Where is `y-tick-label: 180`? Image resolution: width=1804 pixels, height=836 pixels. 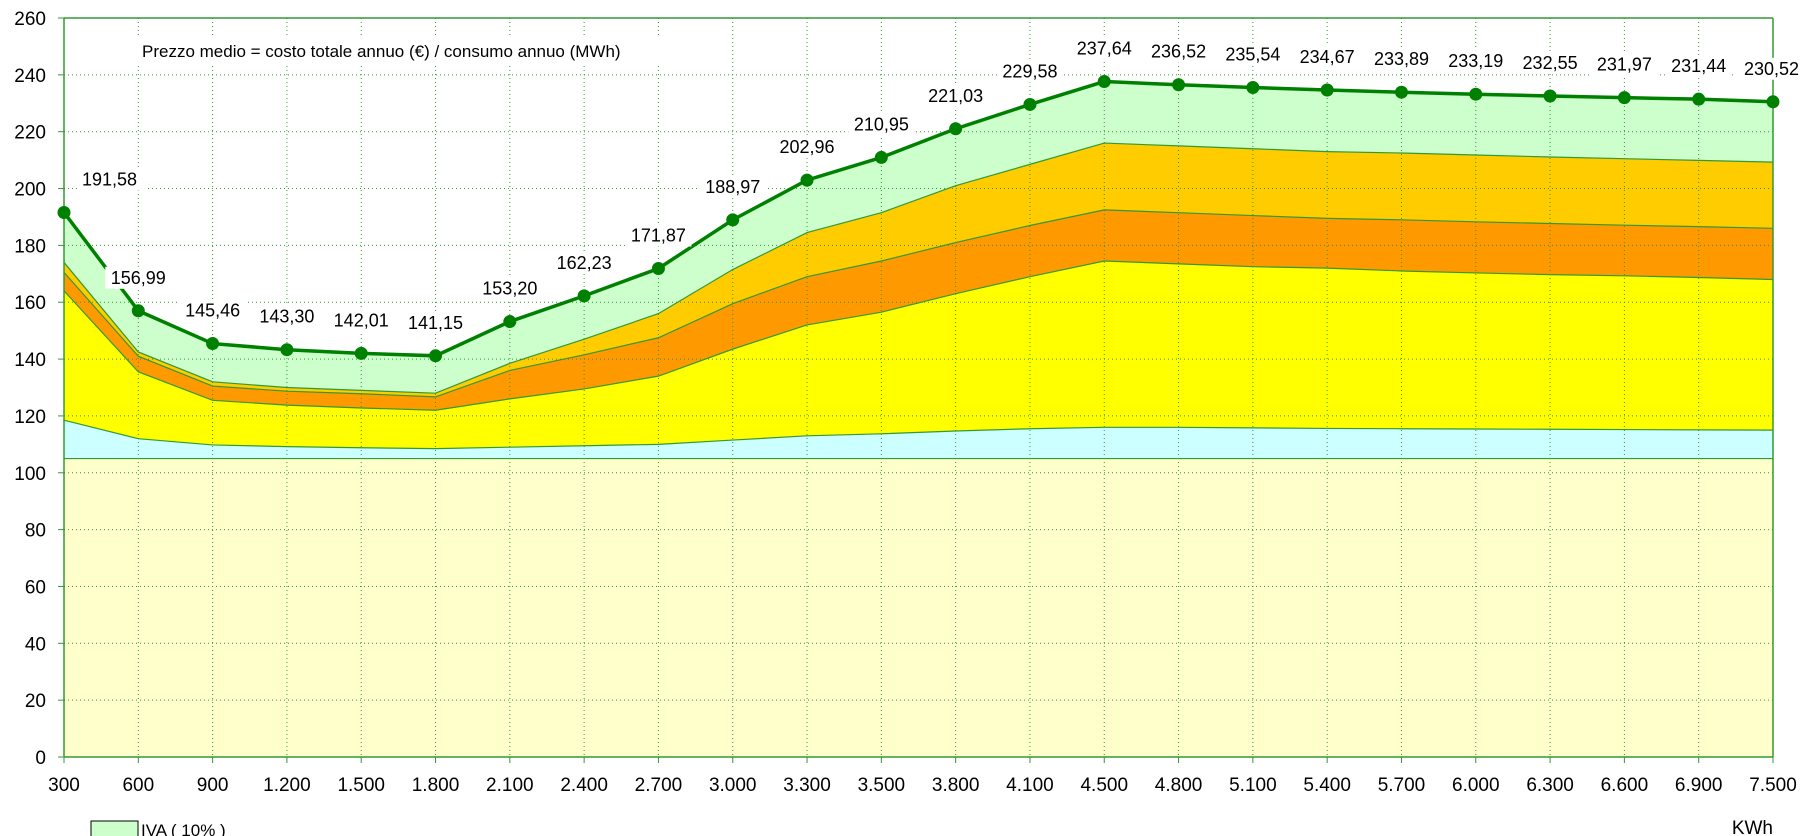
y-tick-label: 180 is located at coordinates (30, 246).